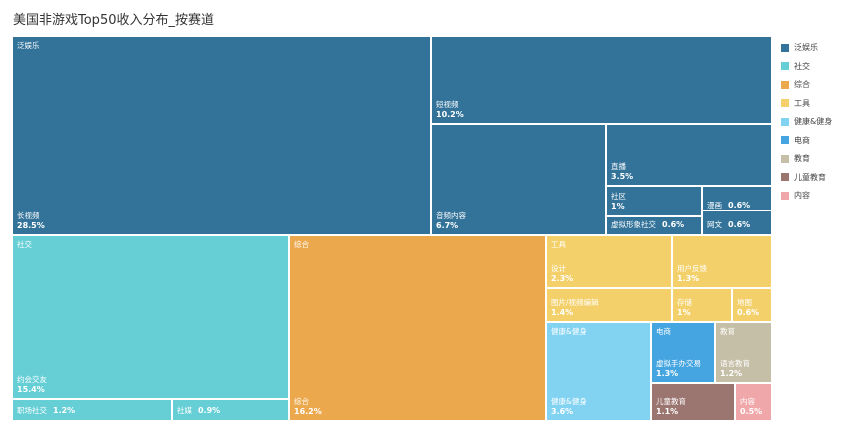 This screenshot has height=425, width=850. What do you see at coordinates (447, 225) in the screenshot?
I see `treemap-label-value: 6.7%` at bounding box center [447, 225].